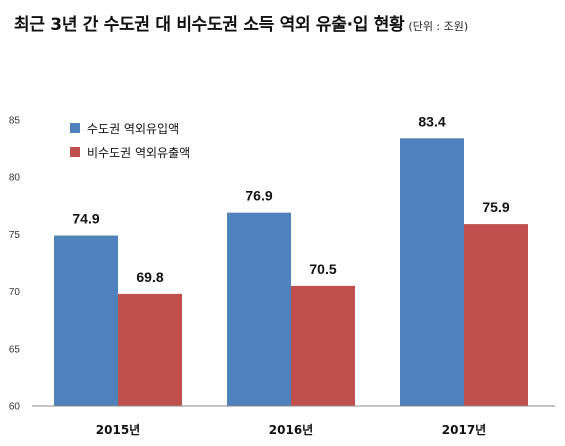  What do you see at coordinates (438, 26) in the screenshot?
I see `chart-unit-label: (단위 : 조원)` at bounding box center [438, 26].